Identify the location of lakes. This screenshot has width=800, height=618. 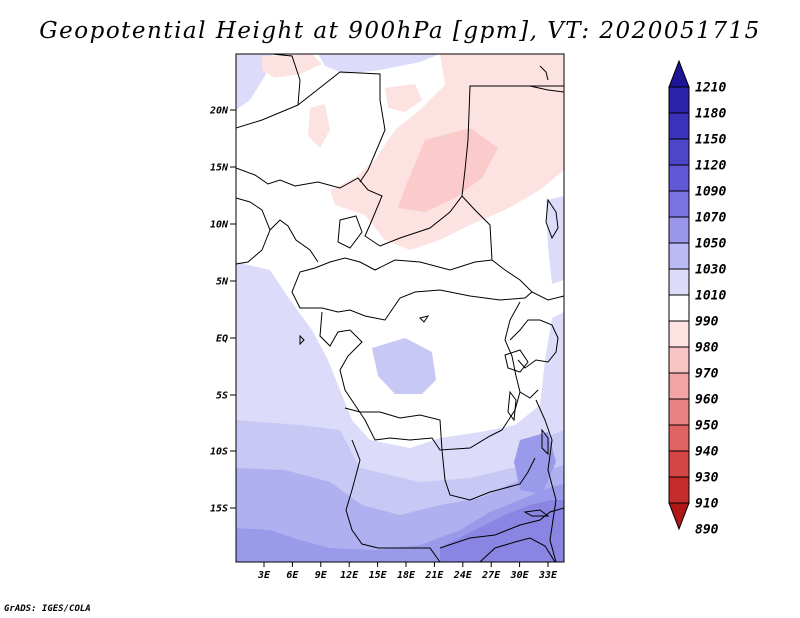
(424, 416).